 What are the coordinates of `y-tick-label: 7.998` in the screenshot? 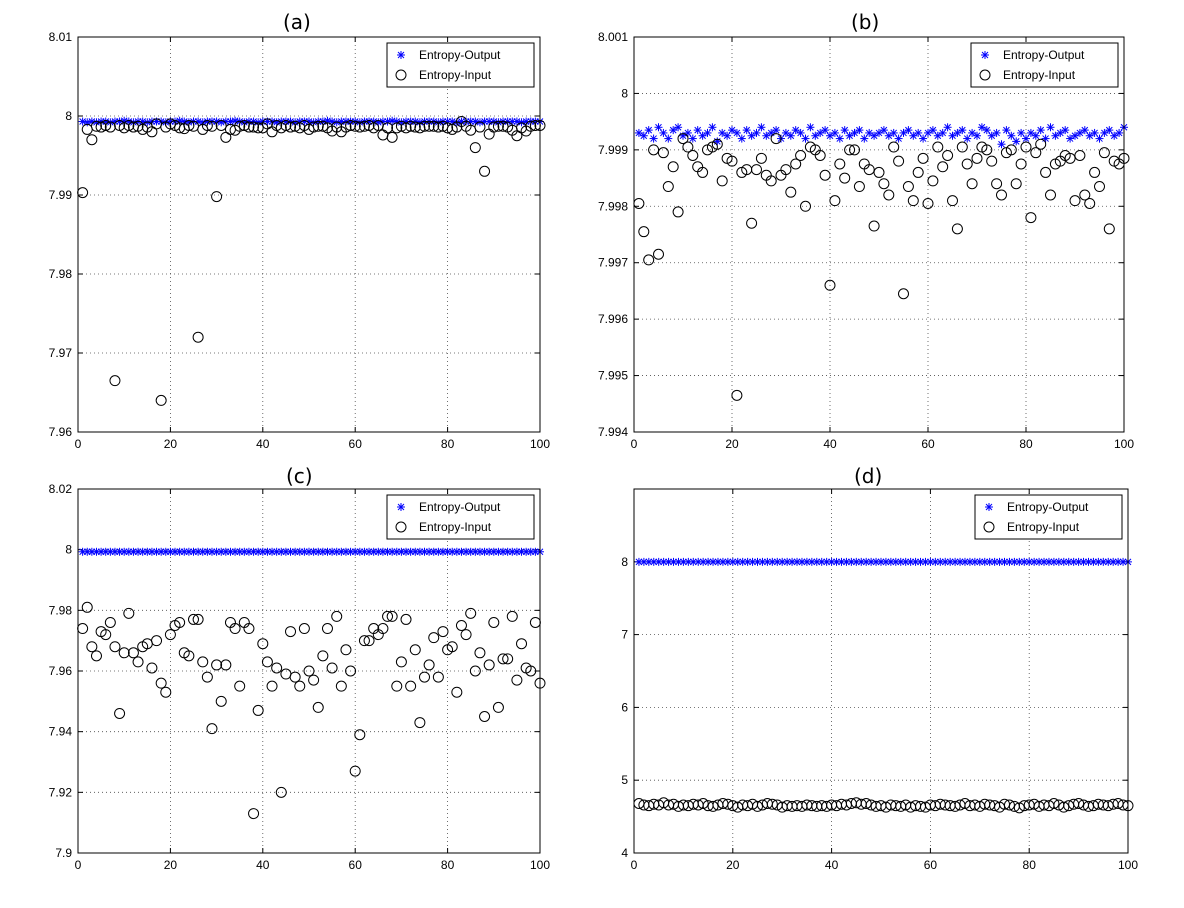 It's located at (613, 206).